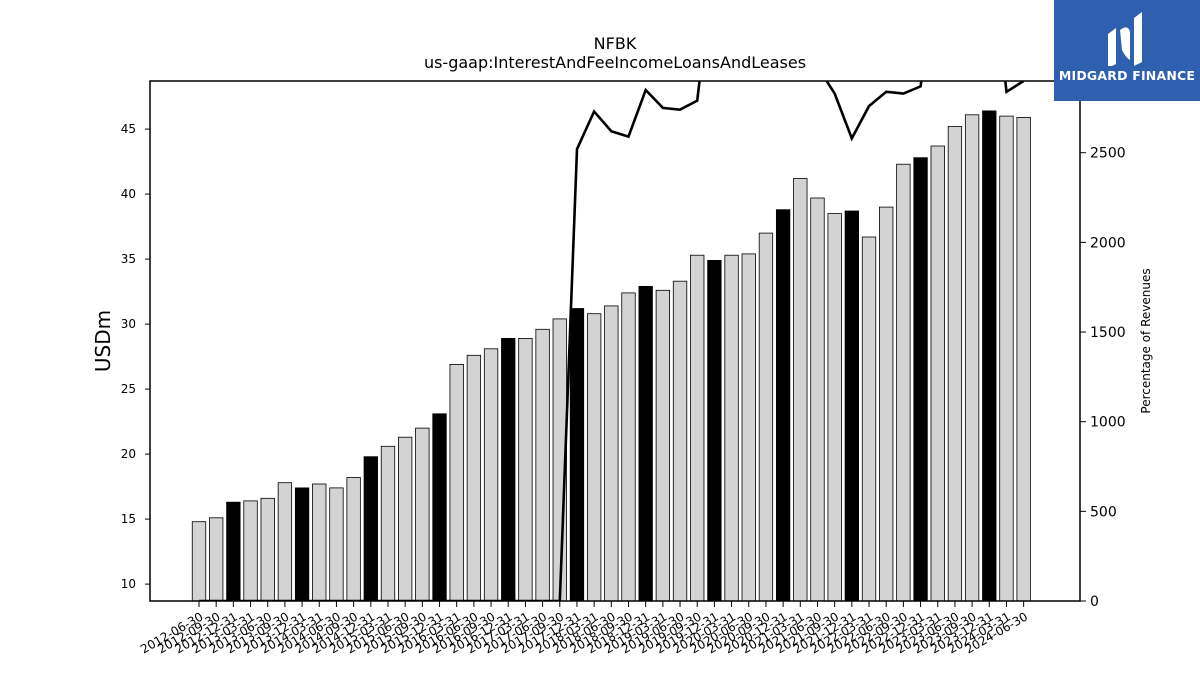 The width and height of the screenshot is (1200, 675). I want to click on y-tick-label: 35, so click(128, 259).